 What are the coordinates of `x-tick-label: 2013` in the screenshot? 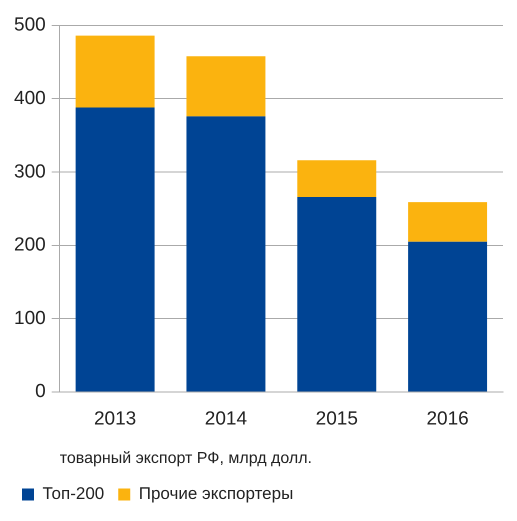 It's located at (115, 419).